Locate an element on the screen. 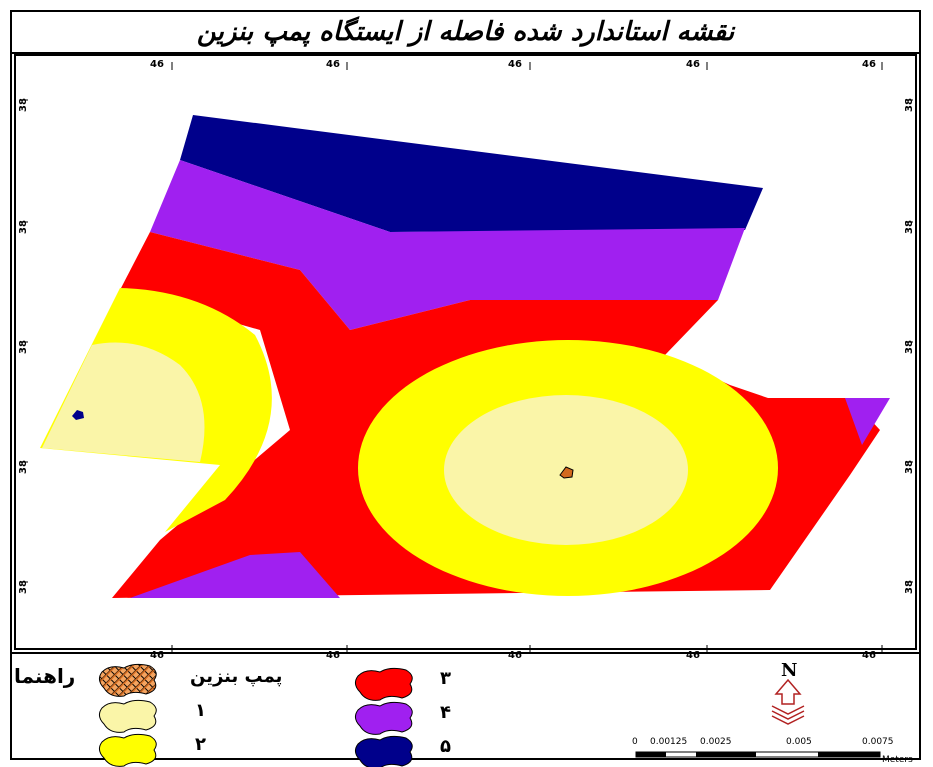 The height and width of the screenshot is (767, 933). scale-tick-2: 0.0025 is located at coordinates (716, 742).